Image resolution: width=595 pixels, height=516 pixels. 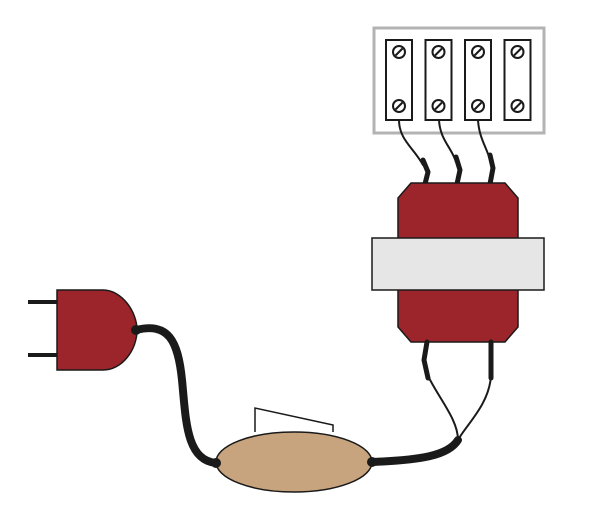 I want to click on electric-plug, so click(x=84, y=330).